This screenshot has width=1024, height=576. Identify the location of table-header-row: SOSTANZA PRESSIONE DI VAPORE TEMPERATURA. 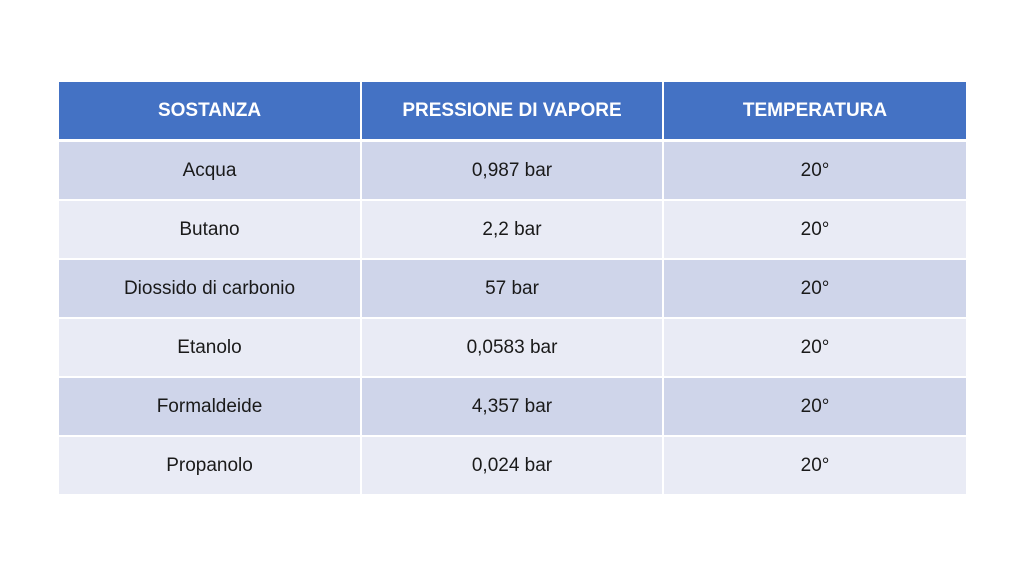
(512, 112).